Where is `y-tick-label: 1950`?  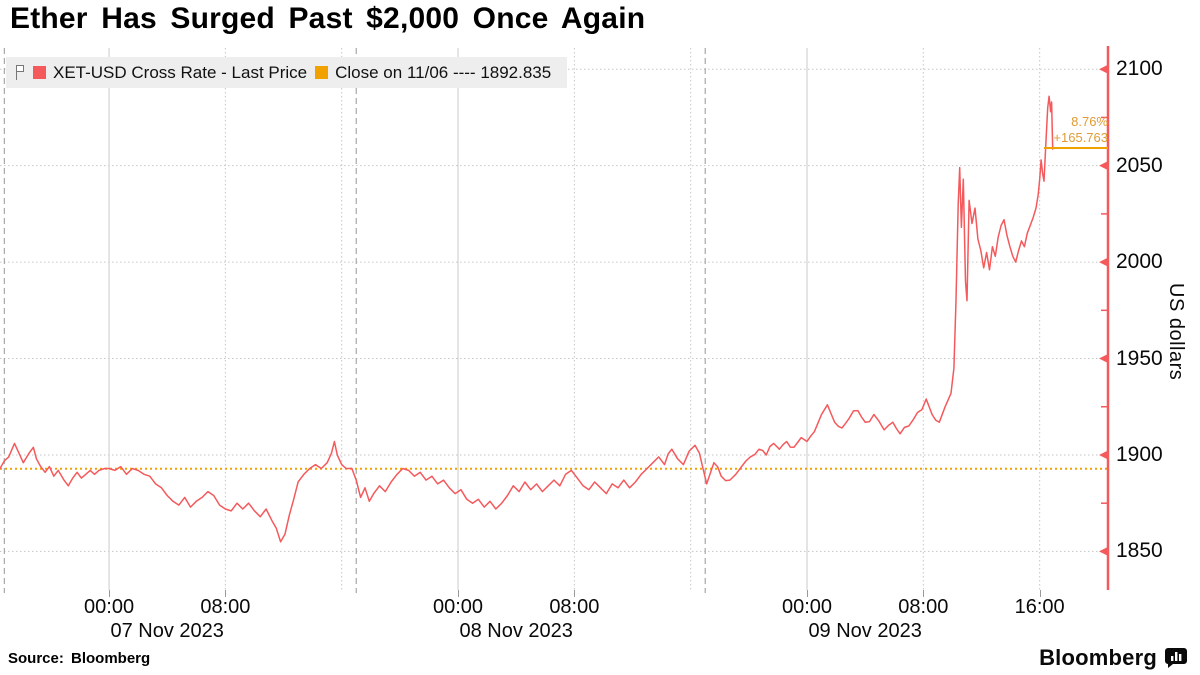 y-tick-label: 1950 is located at coordinates (1139, 358).